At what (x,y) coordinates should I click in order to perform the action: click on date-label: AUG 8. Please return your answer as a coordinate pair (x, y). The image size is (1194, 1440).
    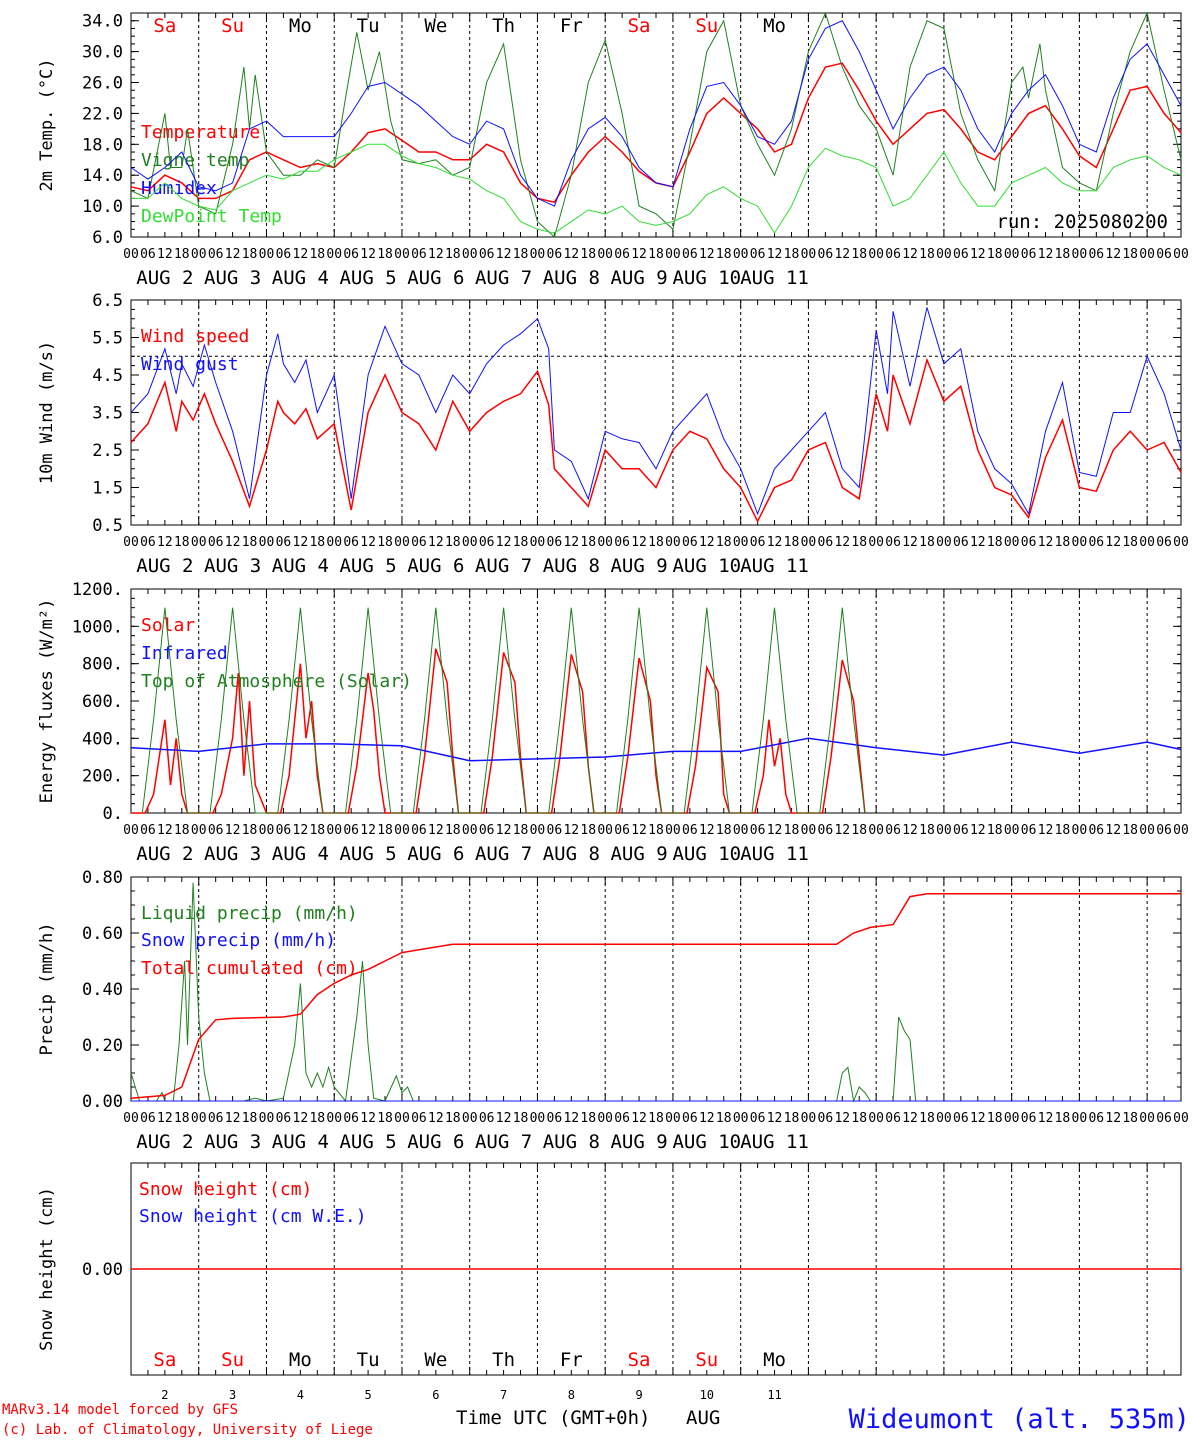
    Looking at the image, I should click on (571, 278).